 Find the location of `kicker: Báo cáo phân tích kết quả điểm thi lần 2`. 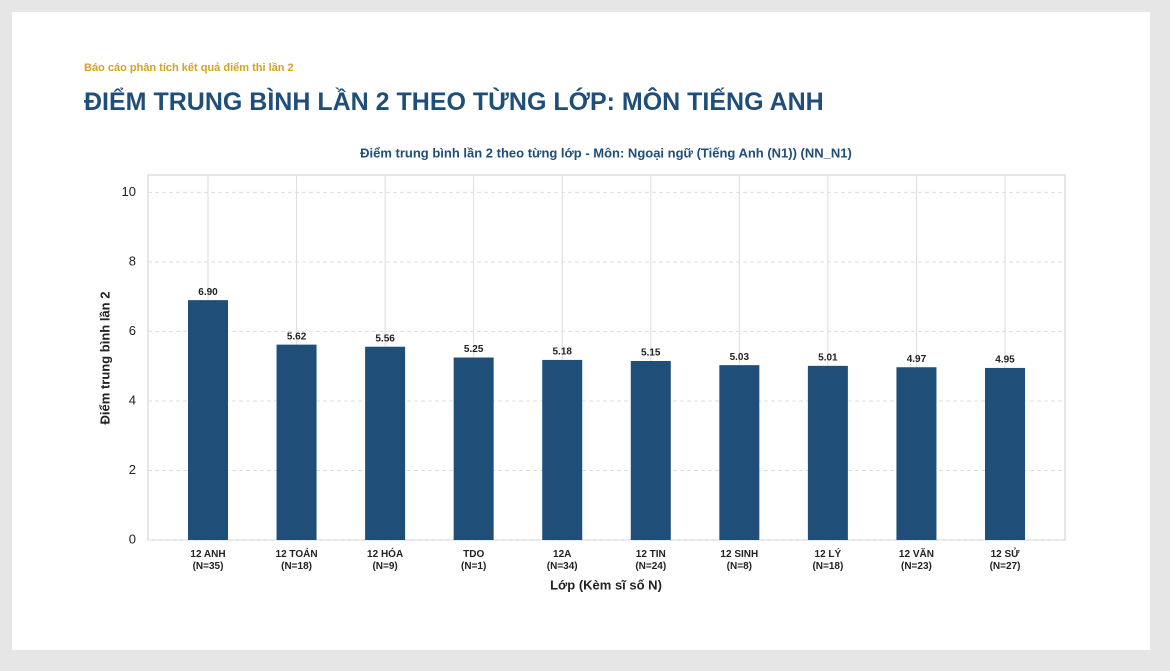

kicker: Báo cáo phân tích kết quả điểm thi lần 2 is located at coordinates (189, 68).